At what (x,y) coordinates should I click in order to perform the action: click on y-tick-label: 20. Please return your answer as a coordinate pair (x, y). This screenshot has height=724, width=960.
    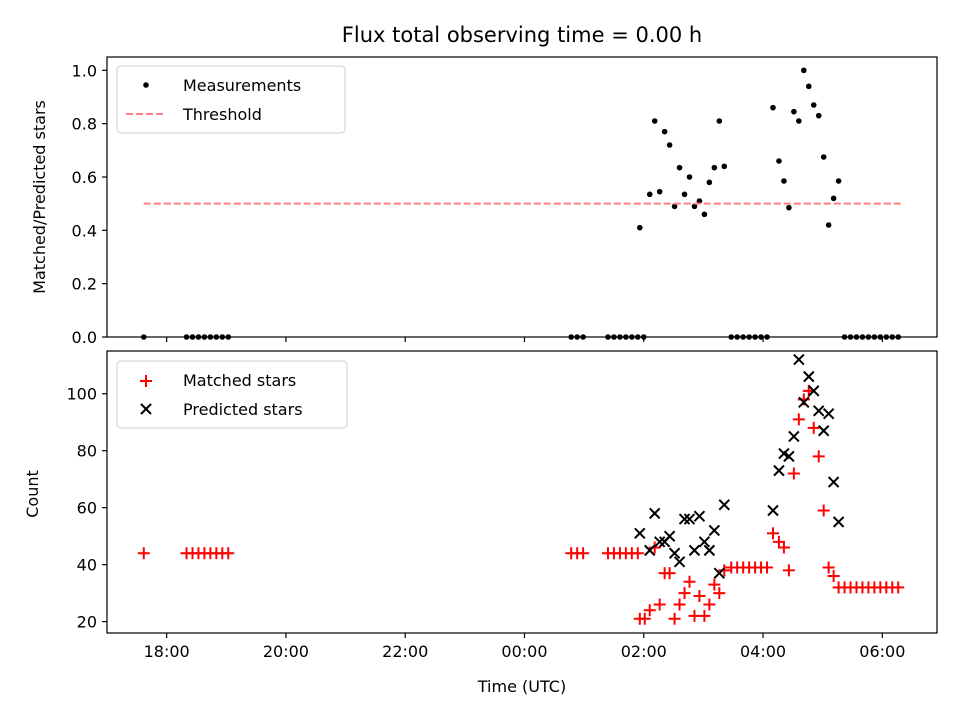
    Looking at the image, I should click on (87, 622).